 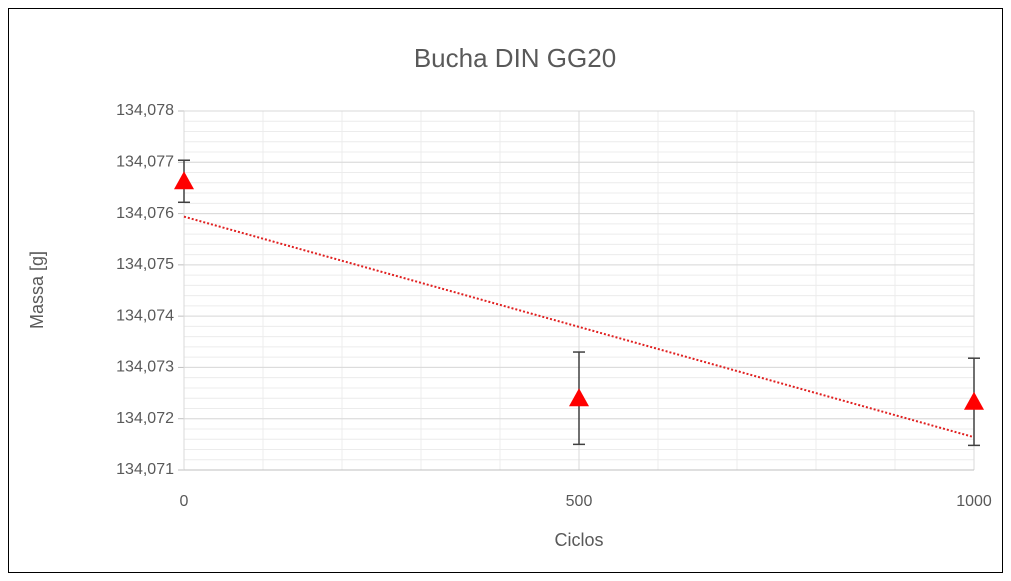 What do you see at coordinates (145, 110) in the screenshot?
I see `y-tick-label: 134,078` at bounding box center [145, 110].